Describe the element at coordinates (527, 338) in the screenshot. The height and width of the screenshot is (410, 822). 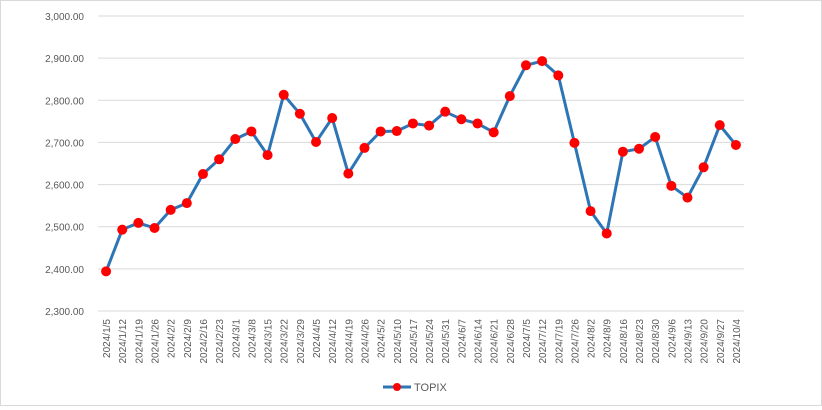
I see `x-tick-label: 2024/7/5` at that location.